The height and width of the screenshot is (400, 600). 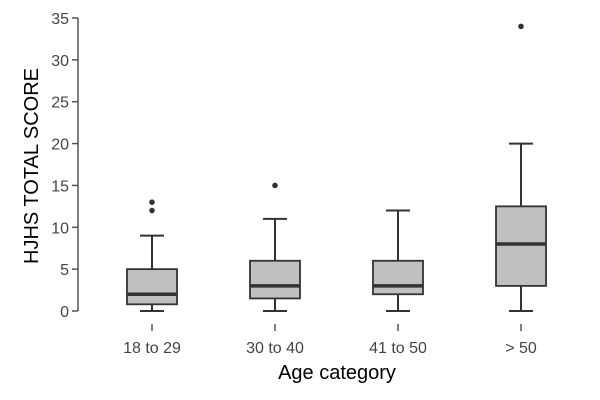 I want to click on y-tick-label: 30, so click(x=60, y=61).